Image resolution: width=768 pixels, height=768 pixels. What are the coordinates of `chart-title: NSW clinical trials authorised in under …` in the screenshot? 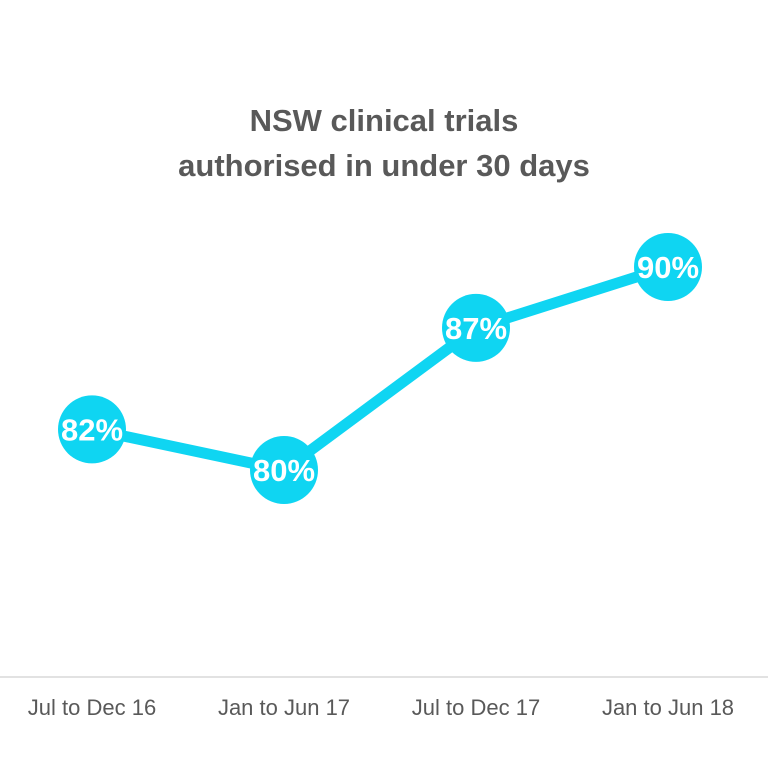 It's located at (384, 143).